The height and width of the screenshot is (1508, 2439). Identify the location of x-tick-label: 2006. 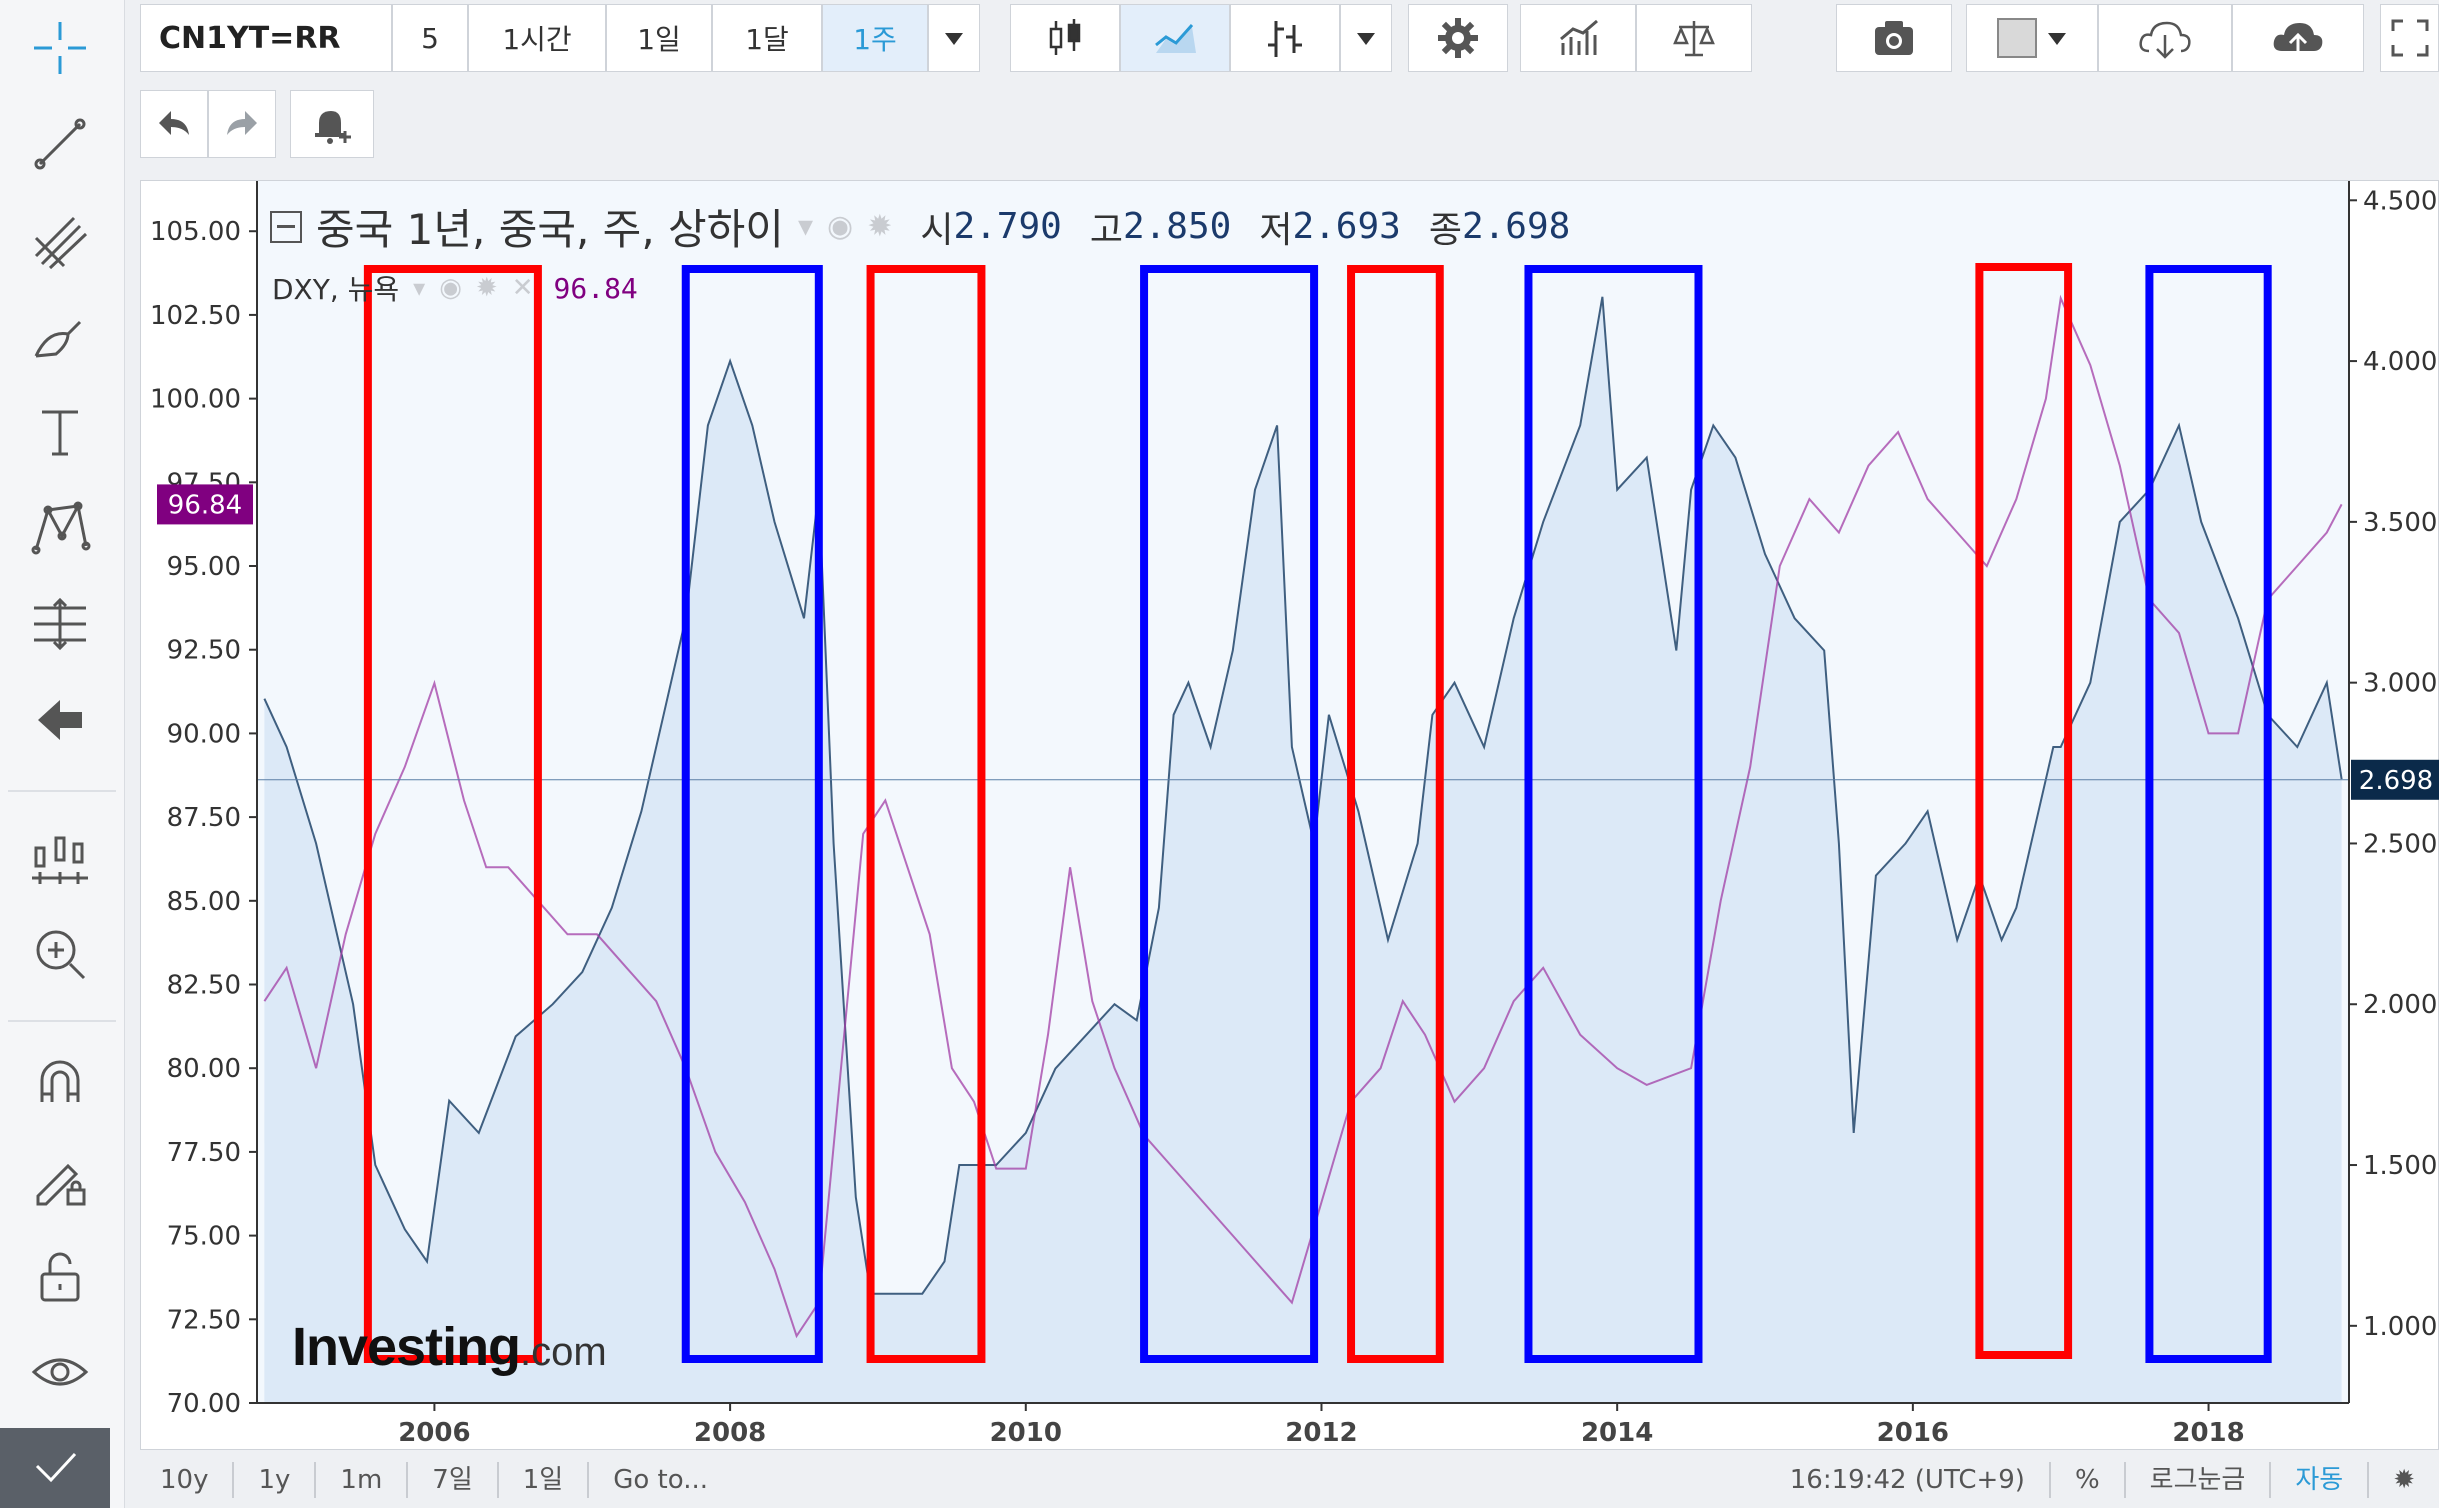
(434, 1433).